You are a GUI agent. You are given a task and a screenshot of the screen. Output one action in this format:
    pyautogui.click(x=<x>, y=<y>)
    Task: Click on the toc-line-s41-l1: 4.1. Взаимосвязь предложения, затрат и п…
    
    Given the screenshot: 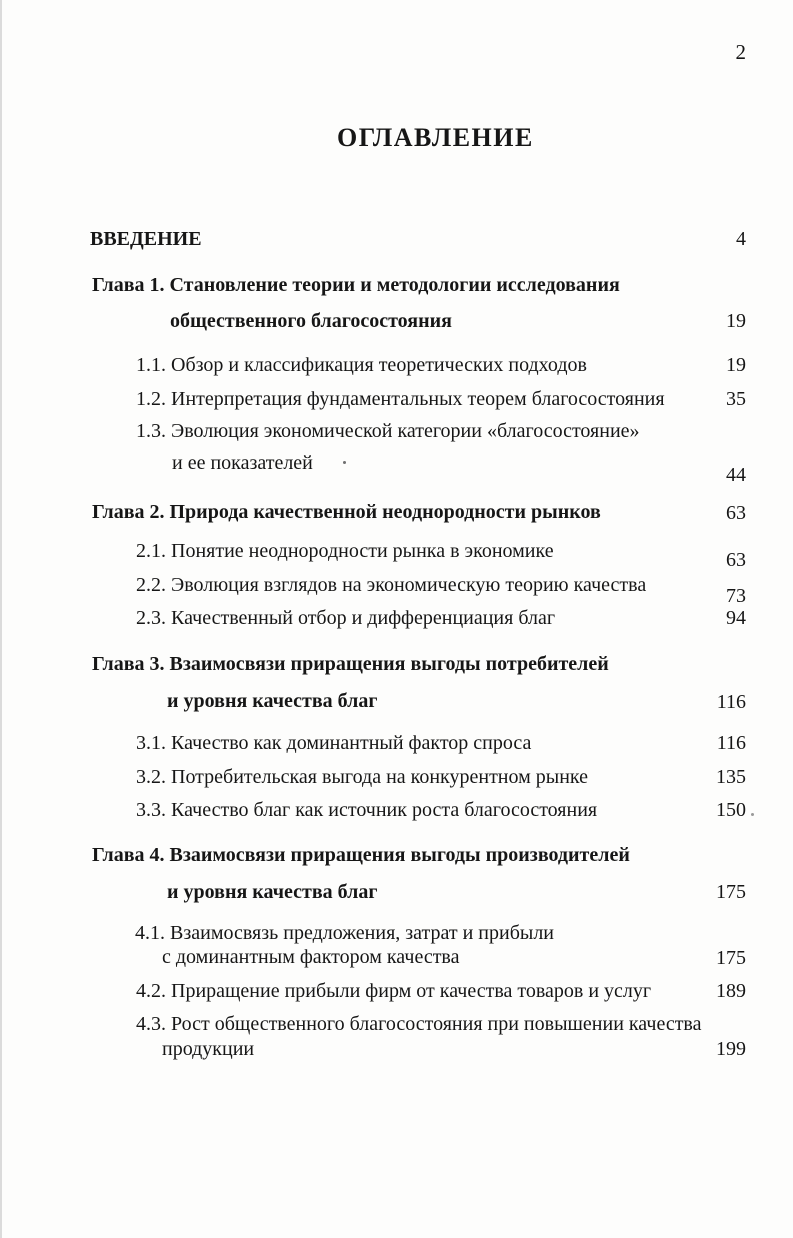 What is the action you would take?
    pyautogui.click(x=345, y=933)
    